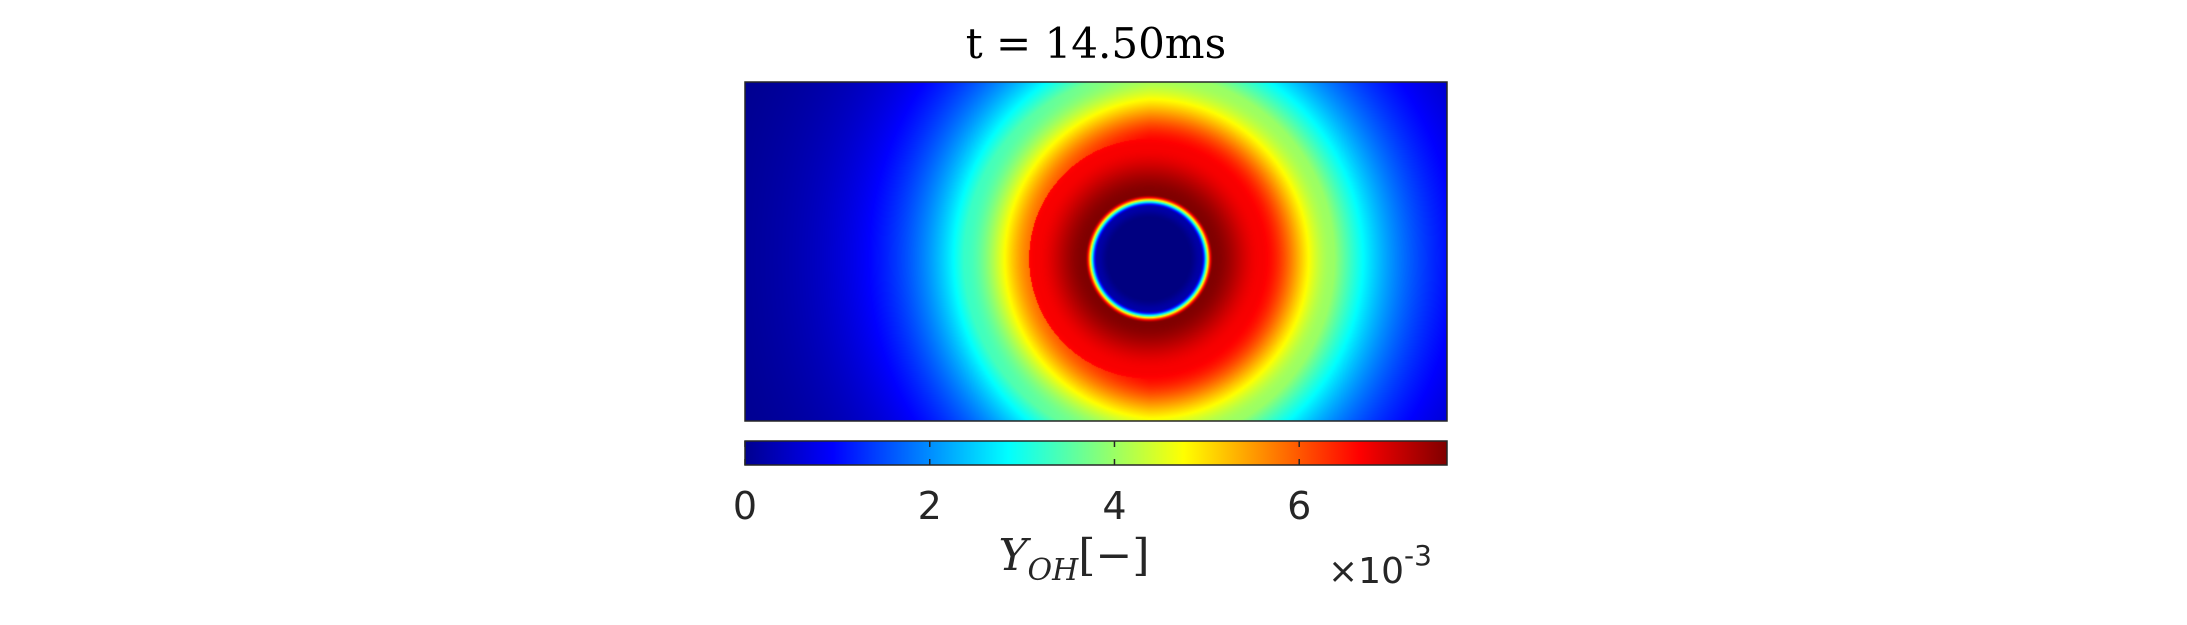 The image size is (2187, 625). I want to click on colorbar-ticks, so click(1022, 453).